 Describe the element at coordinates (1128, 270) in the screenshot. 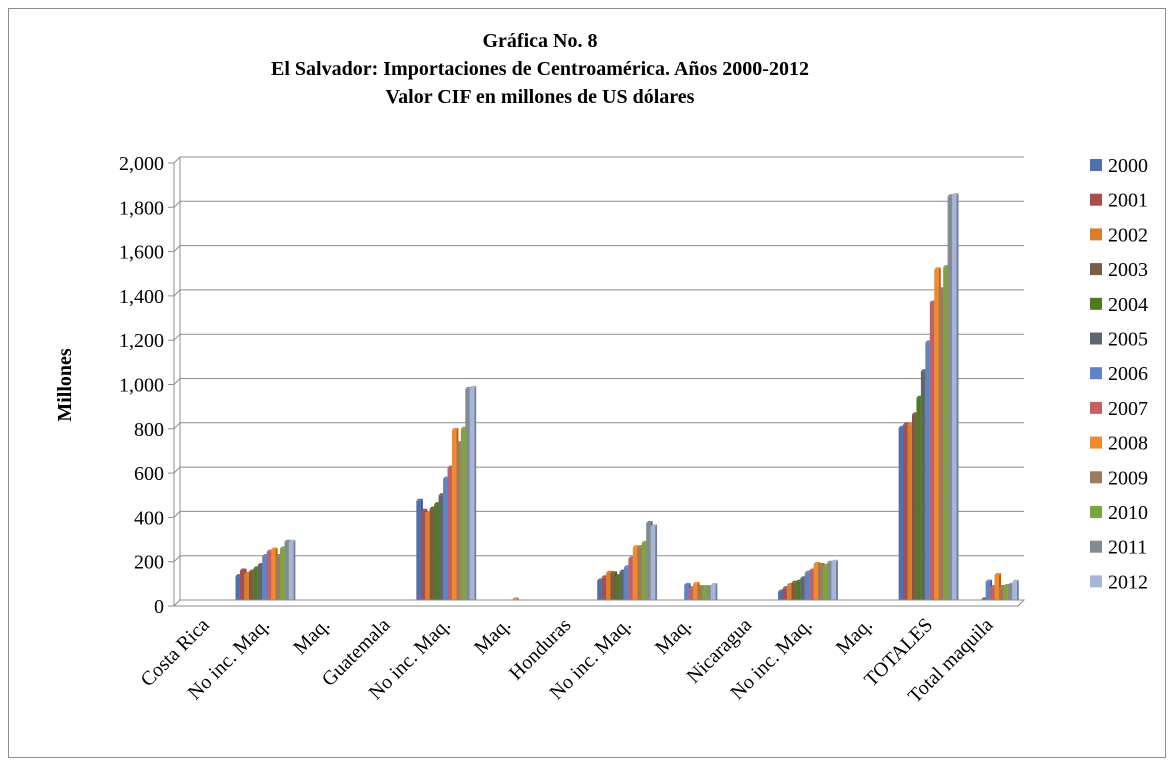

I see `legend-label: 2003` at that location.